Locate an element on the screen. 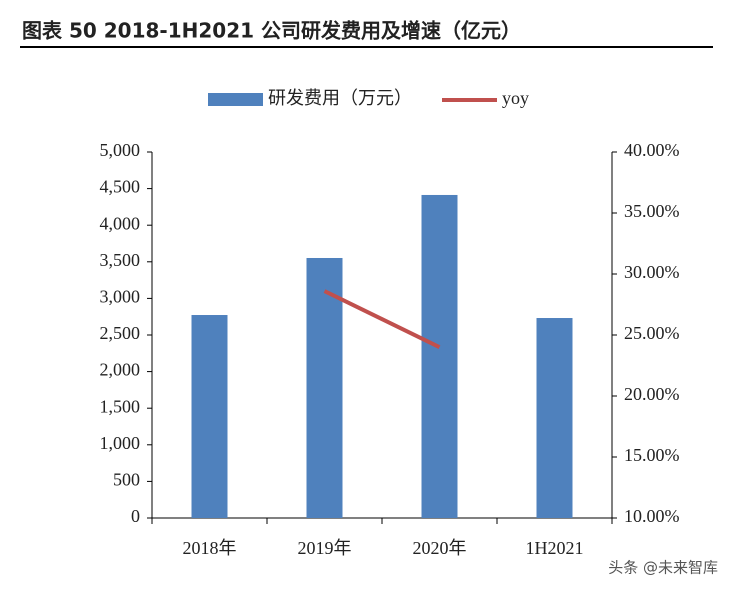 The image size is (733, 596). y2-tick-label: 40.00% is located at coordinates (652, 150).